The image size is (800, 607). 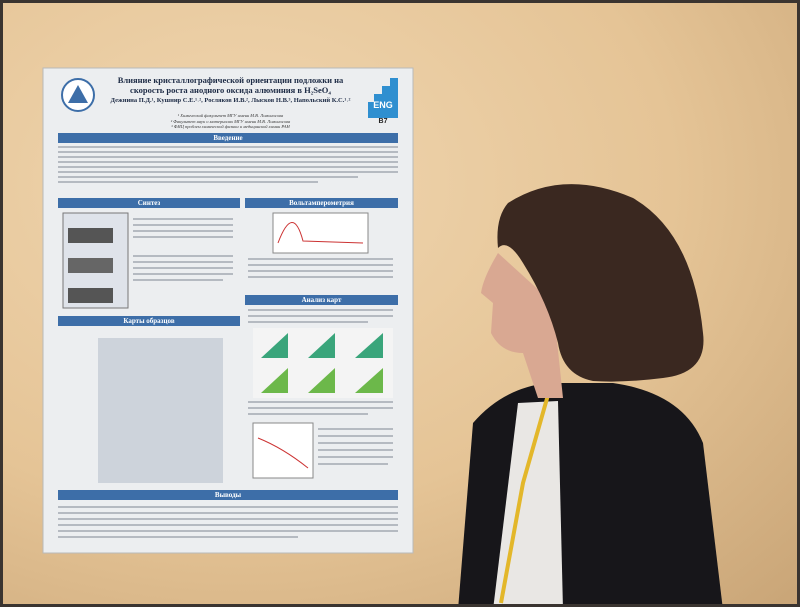 What do you see at coordinates (524, 499) in the screenshot?
I see `lanyard` at bounding box center [524, 499].